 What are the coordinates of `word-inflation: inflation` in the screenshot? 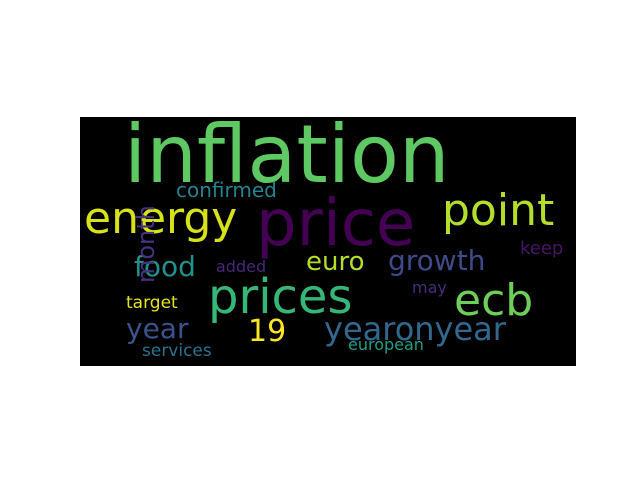 It's located at (287, 159).